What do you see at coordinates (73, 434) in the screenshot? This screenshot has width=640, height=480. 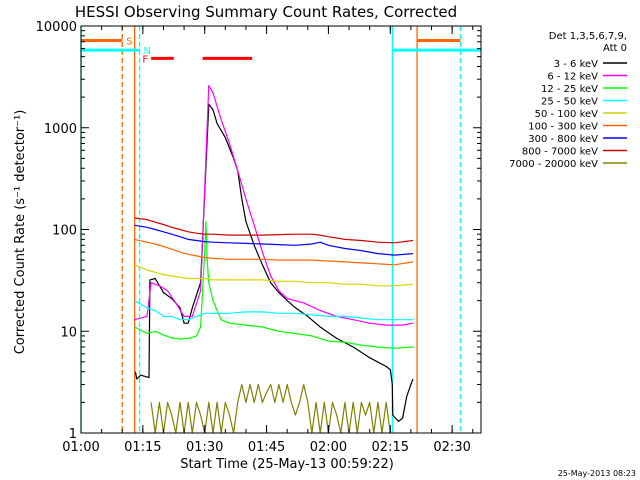 I see `y-tick-label-0: 1` at bounding box center [73, 434].